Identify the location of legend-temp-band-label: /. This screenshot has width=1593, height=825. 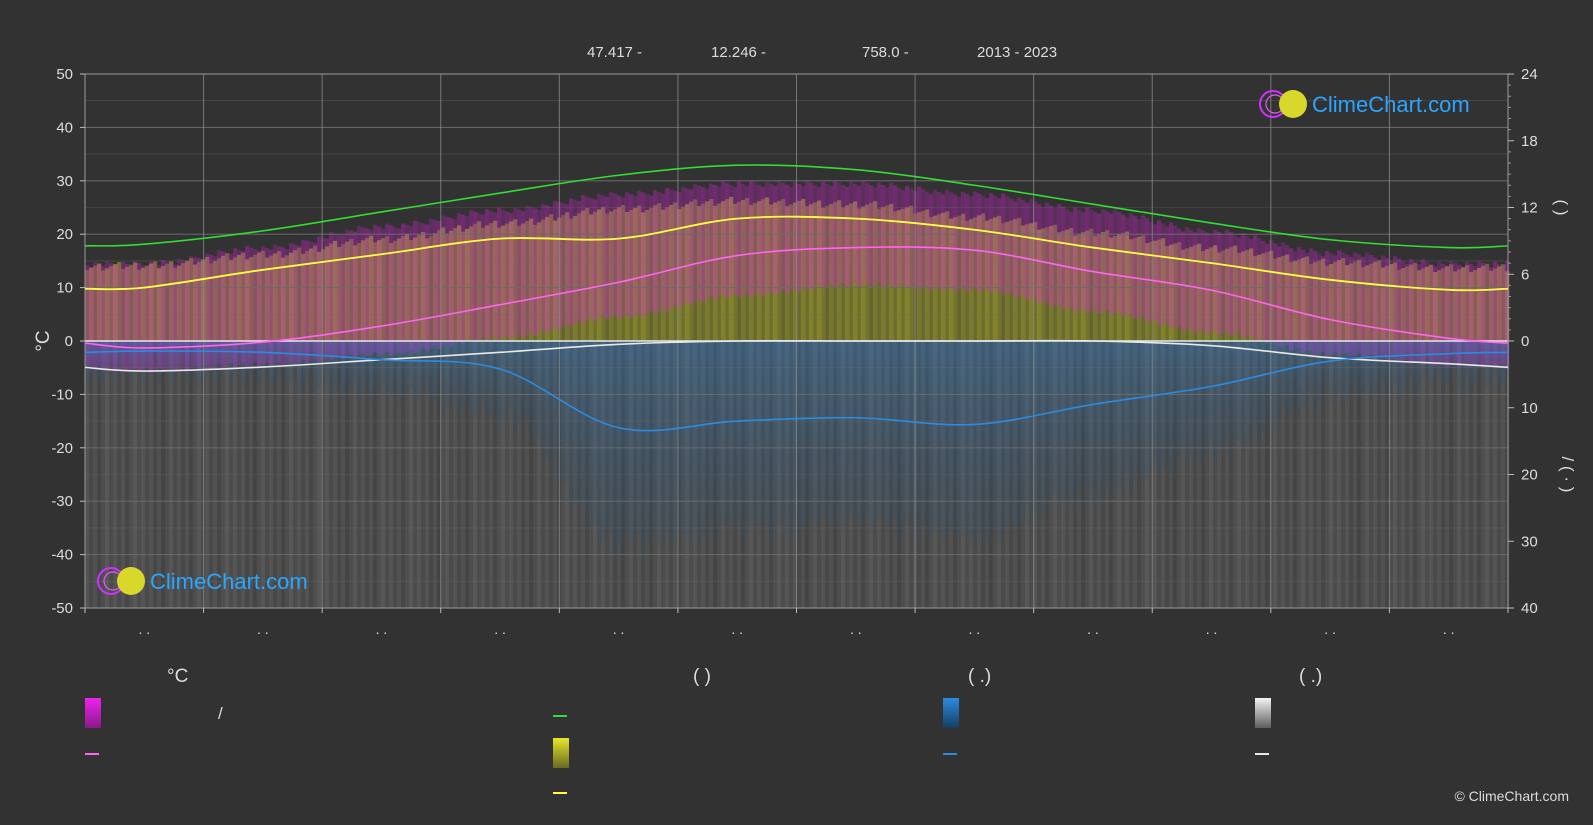
(220, 713).